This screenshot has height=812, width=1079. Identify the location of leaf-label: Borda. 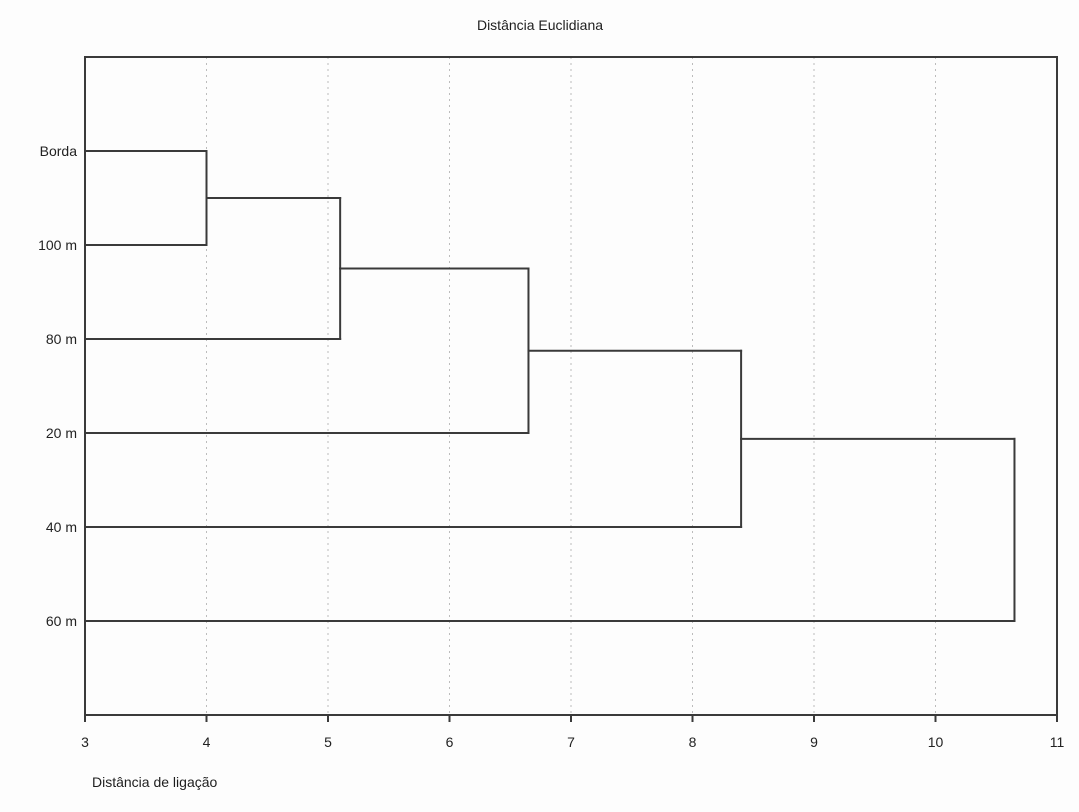
(59, 151).